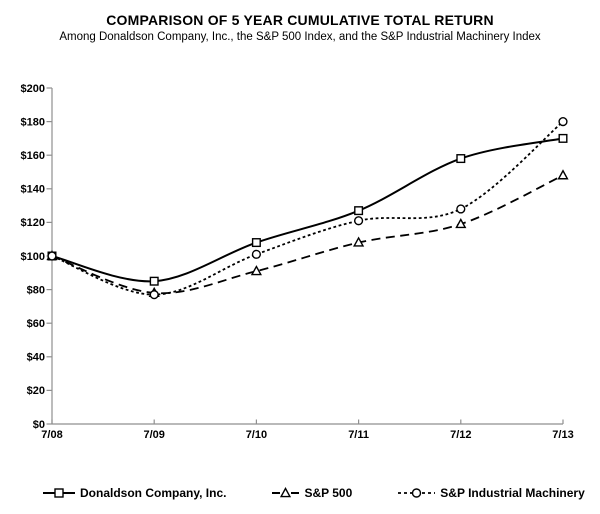 The height and width of the screenshot is (514, 600). I want to click on y-tick-label: $200, so click(33, 89).